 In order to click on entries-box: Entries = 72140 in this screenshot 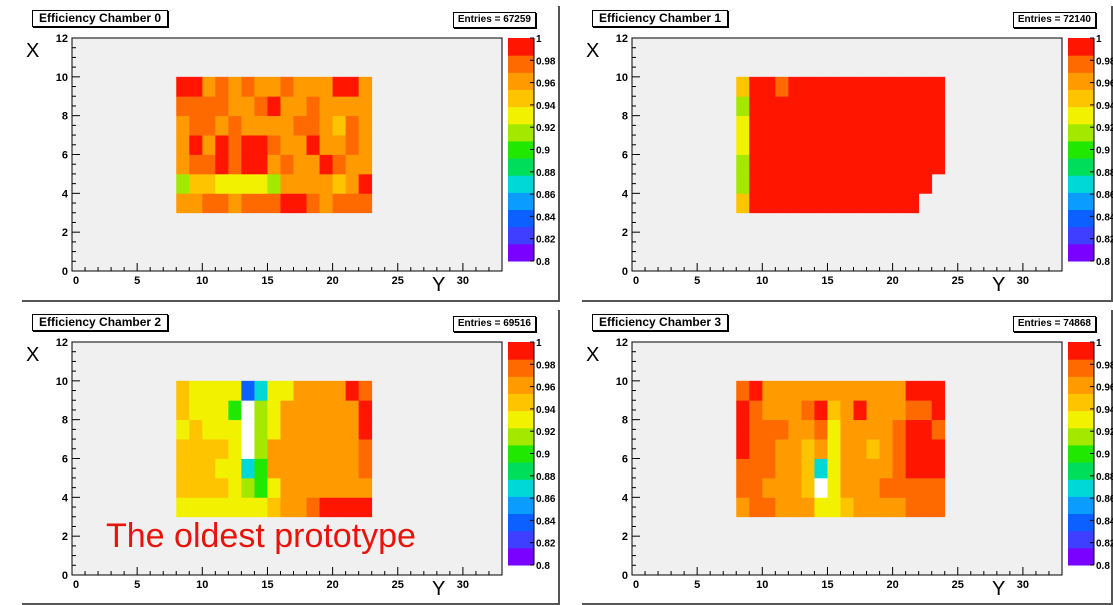, I will do `click(1054, 20)`.